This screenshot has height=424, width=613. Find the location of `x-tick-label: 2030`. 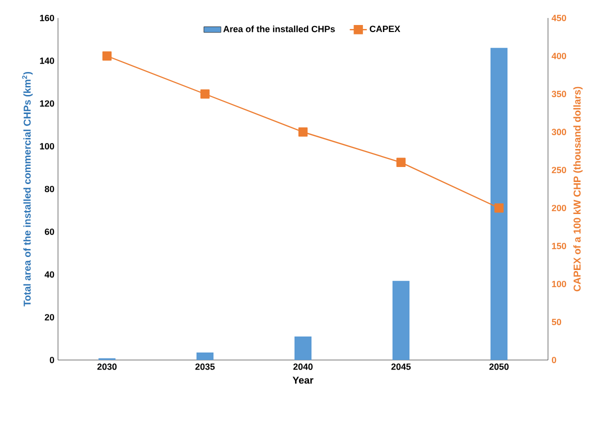

x-tick-label: 2030 is located at coordinates (107, 367).